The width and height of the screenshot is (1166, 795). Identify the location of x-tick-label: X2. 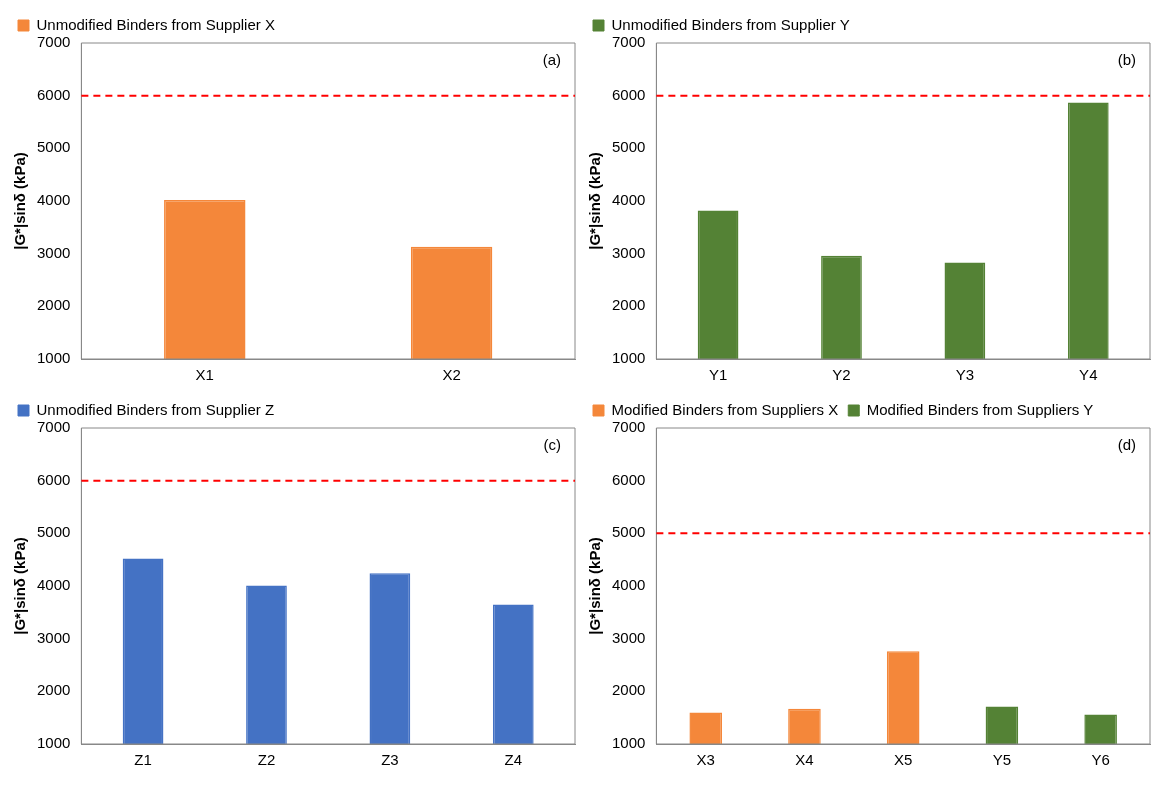
(451, 375).